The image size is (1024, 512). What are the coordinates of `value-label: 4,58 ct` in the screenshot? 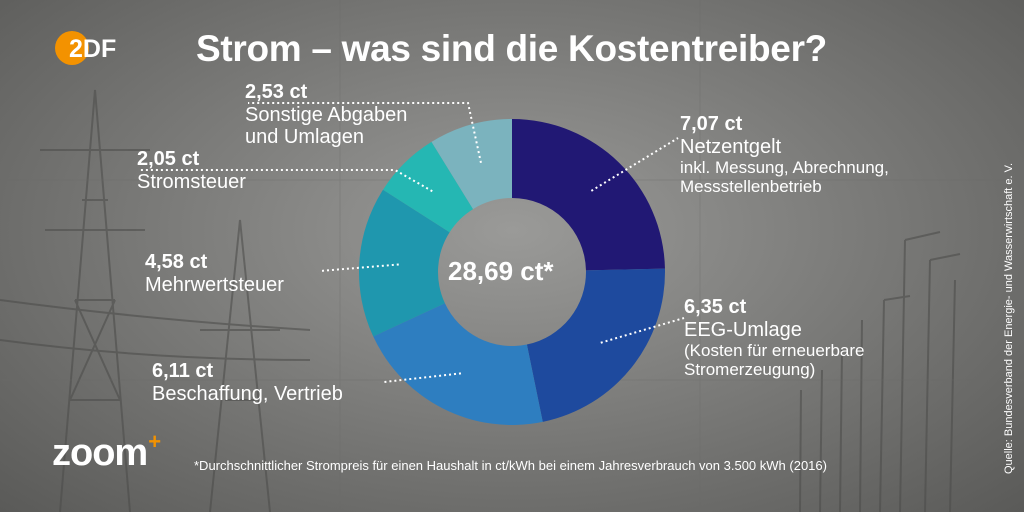 It's located at (176, 262).